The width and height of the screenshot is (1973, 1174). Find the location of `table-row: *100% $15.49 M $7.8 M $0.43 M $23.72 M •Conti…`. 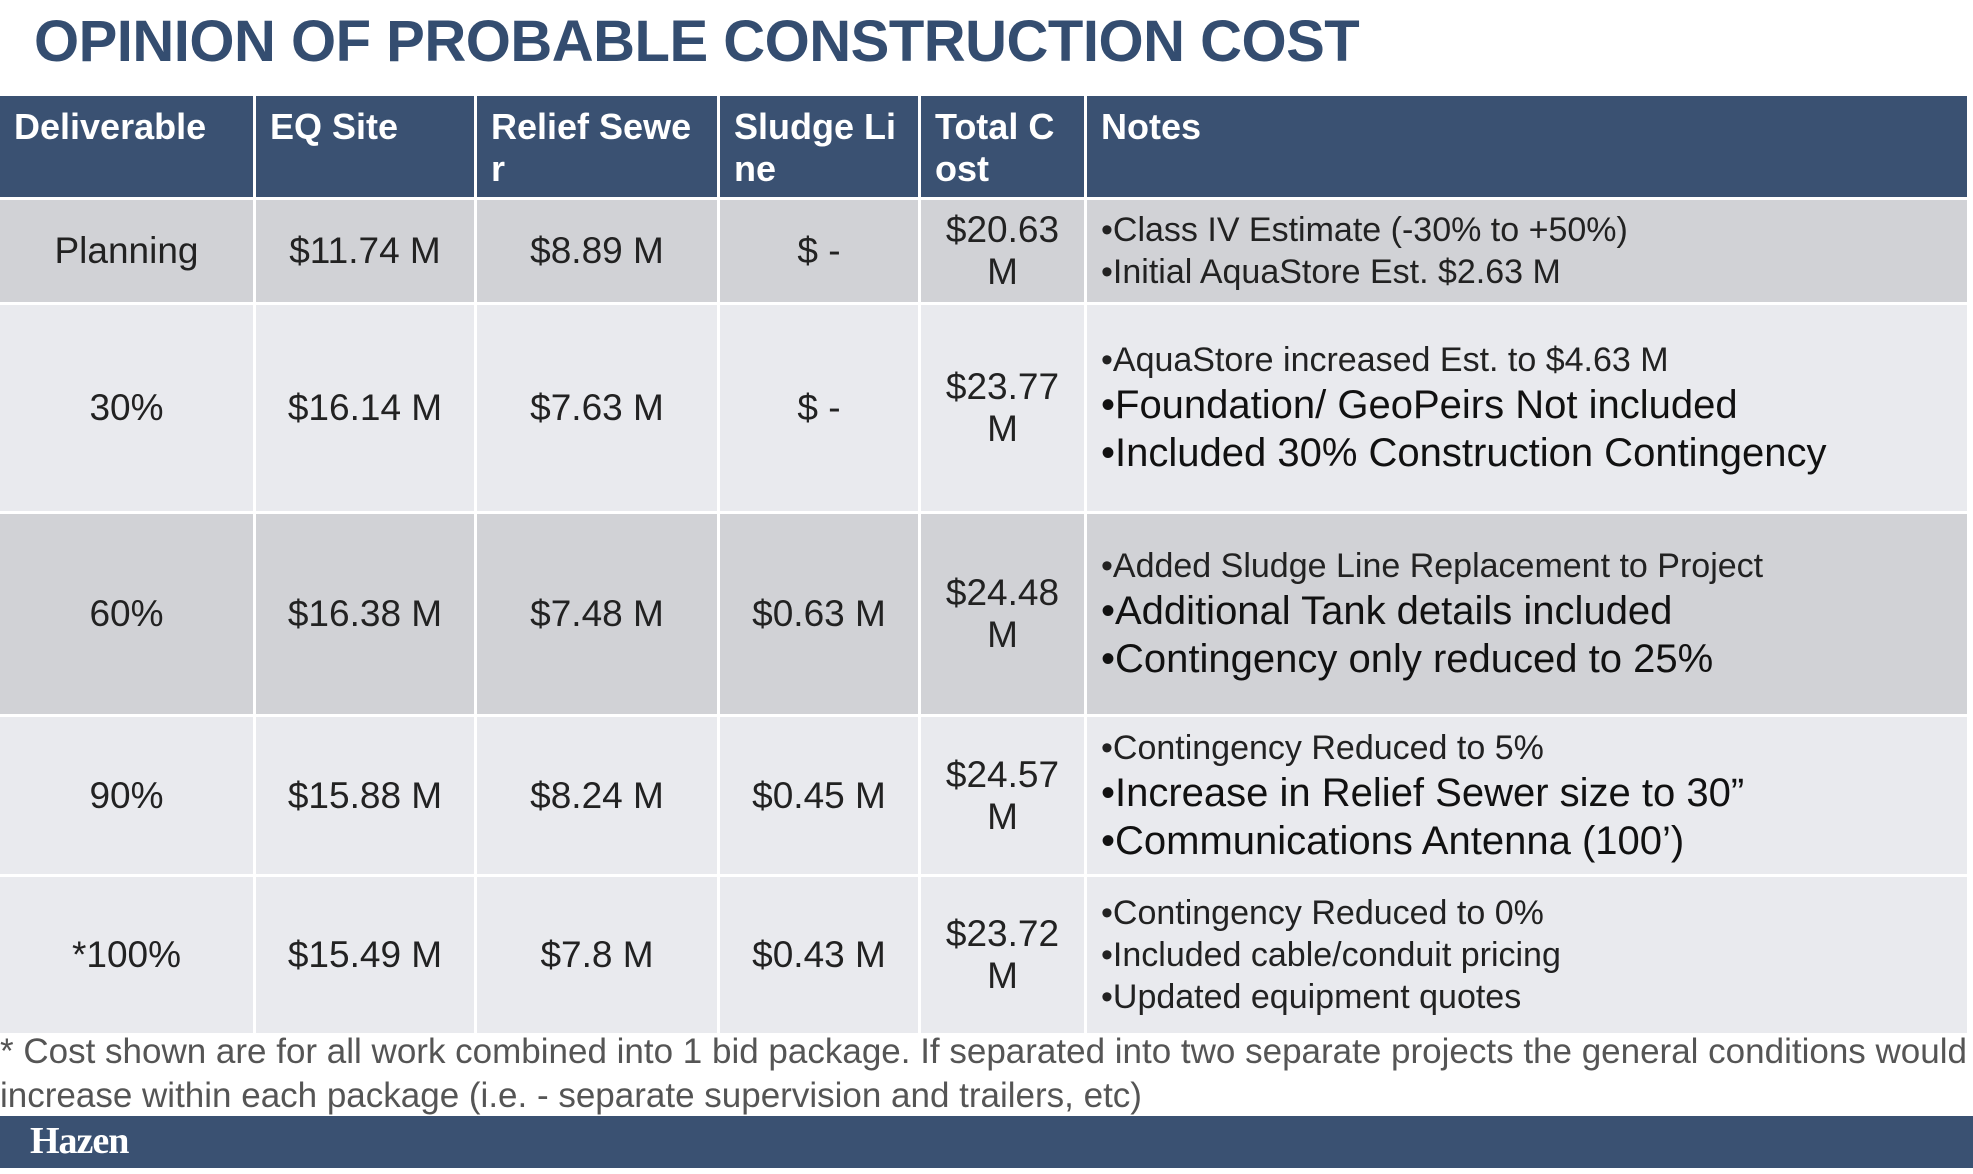

table-row: *100% $15.49 M $7.8 M $0.43 M $23.72 M •Conti… is located at coordinates (983, 955).